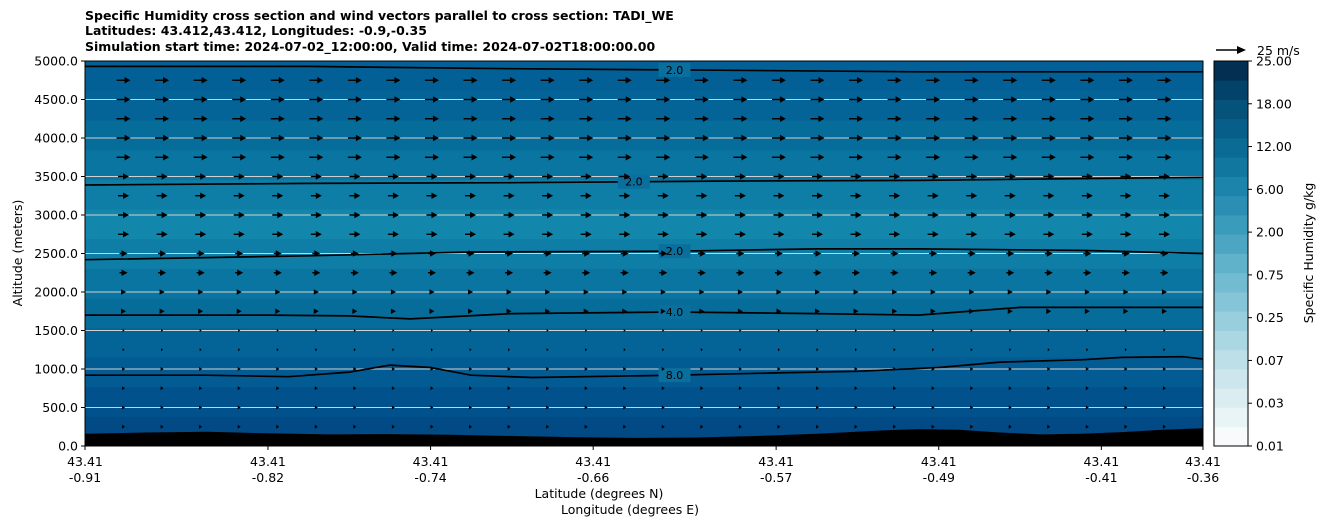 The image size is (1326, 526). I want to click on y-tick-label: 0.0, so click(68, 446).